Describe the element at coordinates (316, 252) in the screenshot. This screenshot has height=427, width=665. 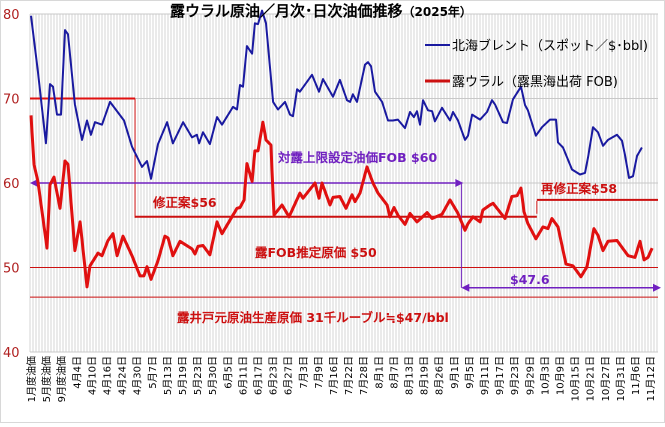
I see `fob-cost-50-label: 露FOB推定原価 $50` at that location.